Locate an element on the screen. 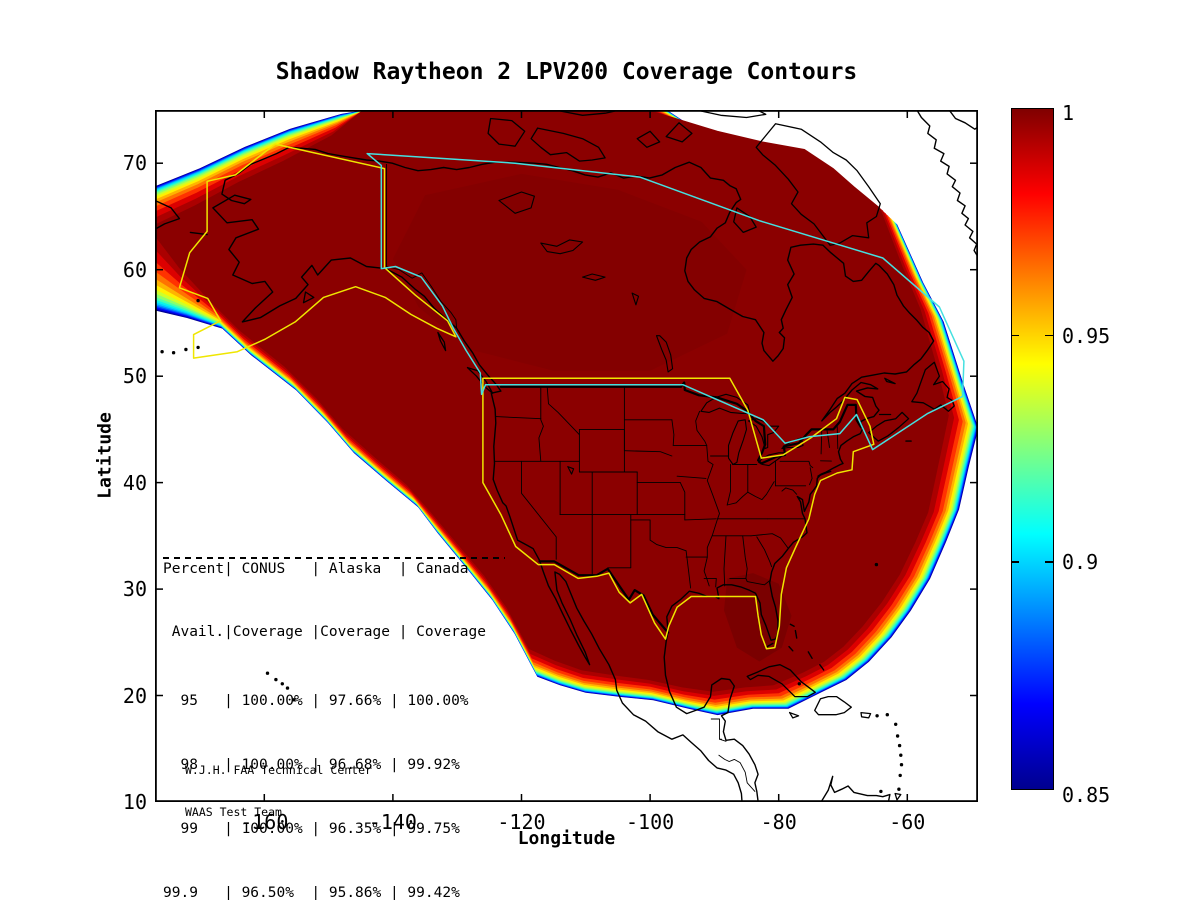  x-tick-label: -120 is located at coordinates (521, 822).